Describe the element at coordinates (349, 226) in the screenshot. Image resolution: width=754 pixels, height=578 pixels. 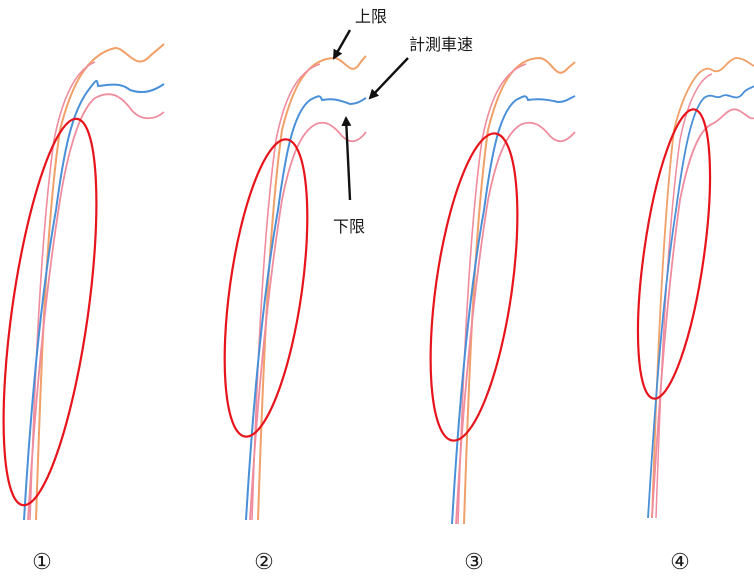
I see `lower-limit-label: 下限` at that location.